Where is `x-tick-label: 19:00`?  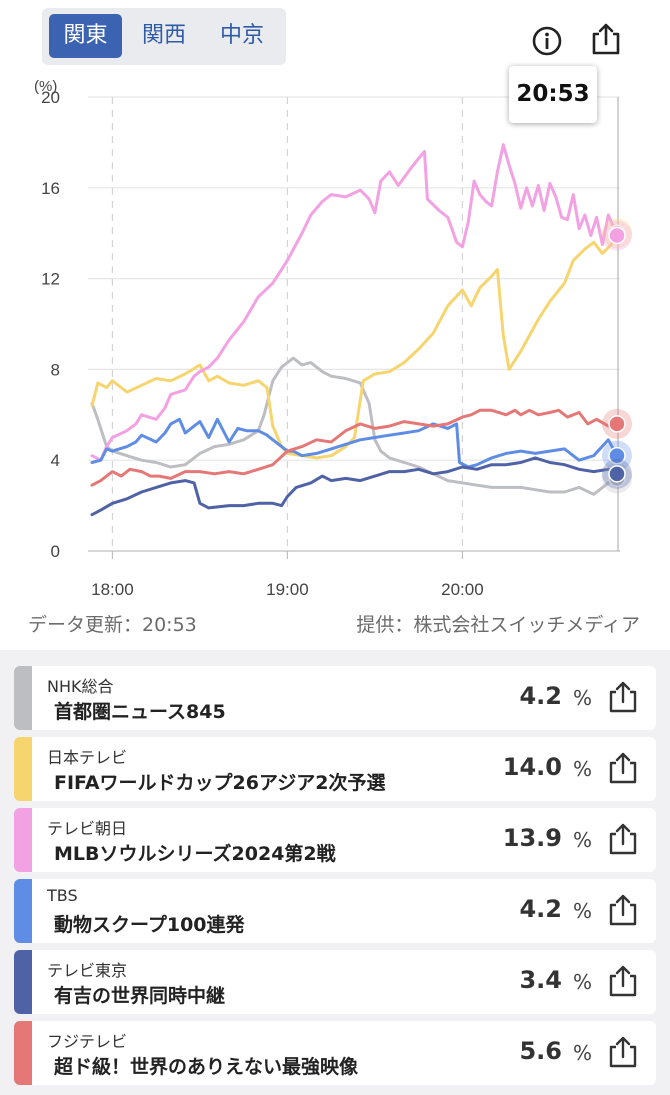 x-tick-label: 19:00 is located at coordinates (287, 589).